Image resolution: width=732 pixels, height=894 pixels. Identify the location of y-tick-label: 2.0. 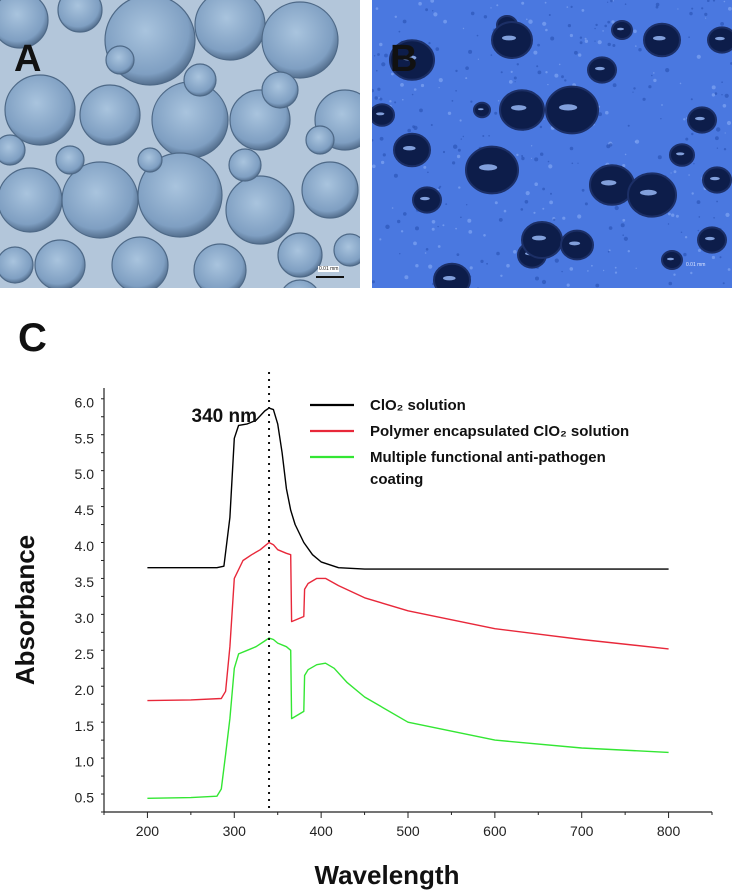
(85, 690).